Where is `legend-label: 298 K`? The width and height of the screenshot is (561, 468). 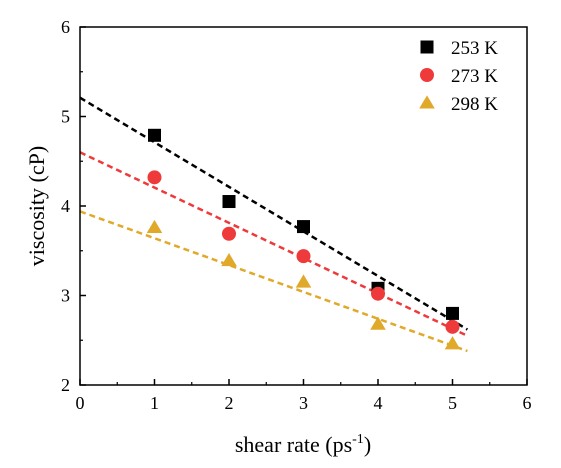 legend-label: 298 K is located at coordinates (474, 104).